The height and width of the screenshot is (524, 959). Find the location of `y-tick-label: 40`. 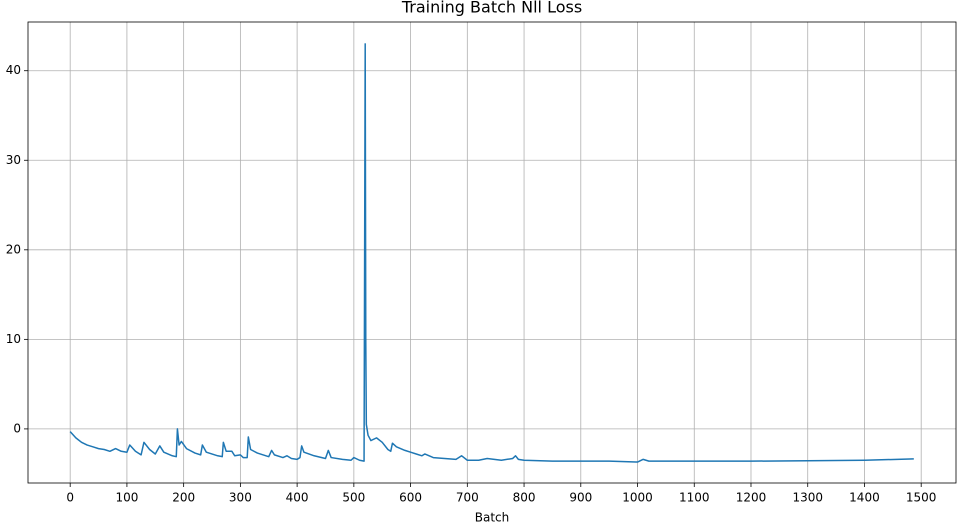

y-tick-label: 40 is located at coordinates (13, 70).